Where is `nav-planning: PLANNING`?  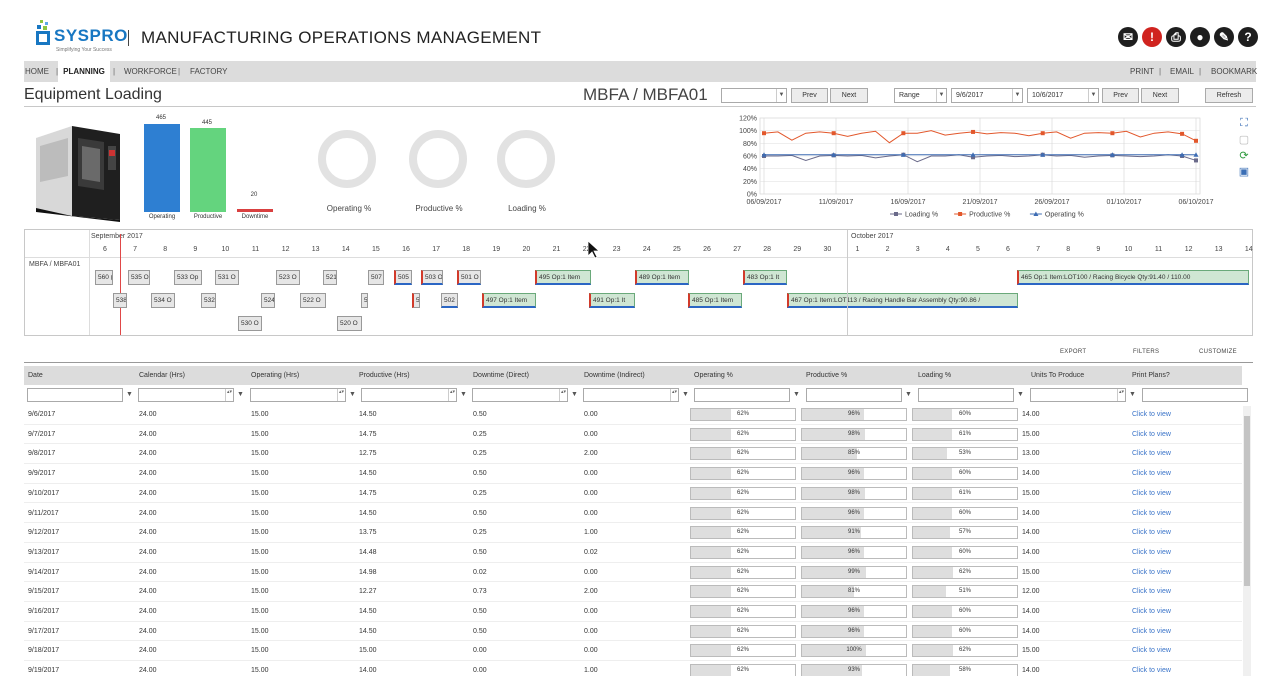
nav-planning: PLANNING is located at coordinates (84, 71).